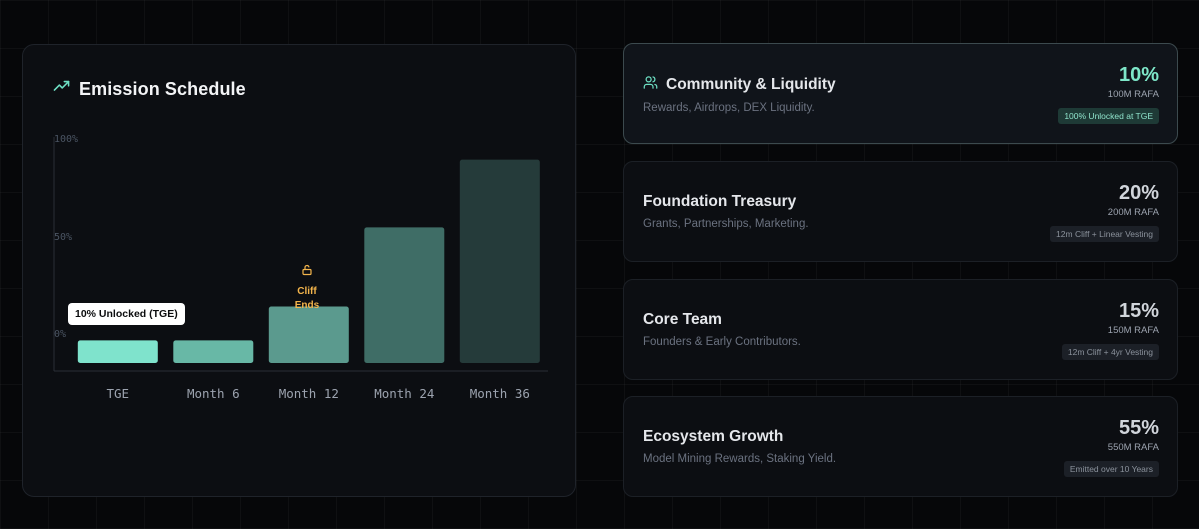 Image resolution: width=1199 pixels, height=529 pixels. What do you see at coordinates (1108, 116) in the screenshot?
I see `allocation-badge: 100% Unlocked at TGE` at bounding box center [1108, 116].